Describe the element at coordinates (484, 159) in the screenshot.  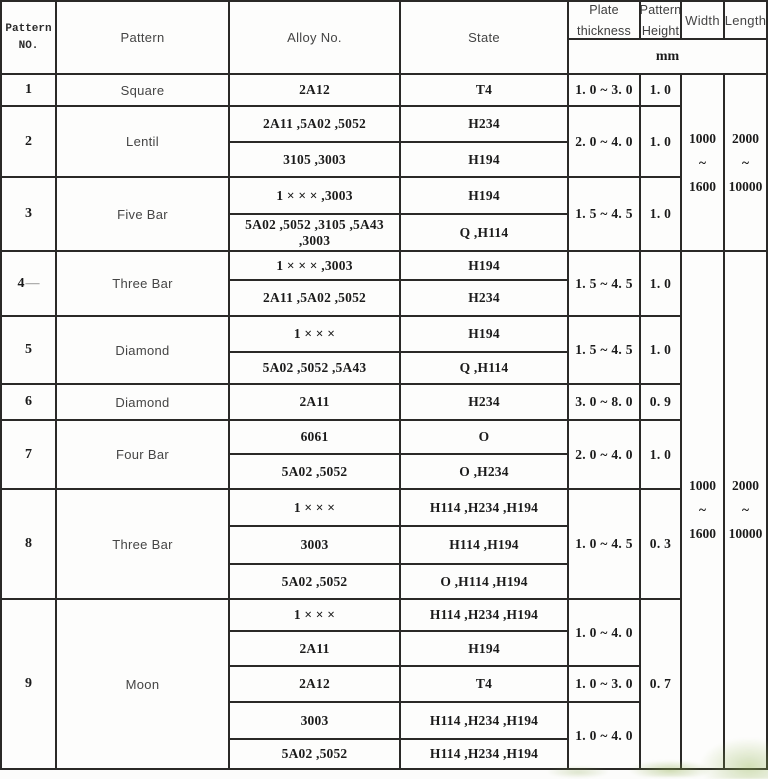
I see `row-2-state-2: H194` at that location.